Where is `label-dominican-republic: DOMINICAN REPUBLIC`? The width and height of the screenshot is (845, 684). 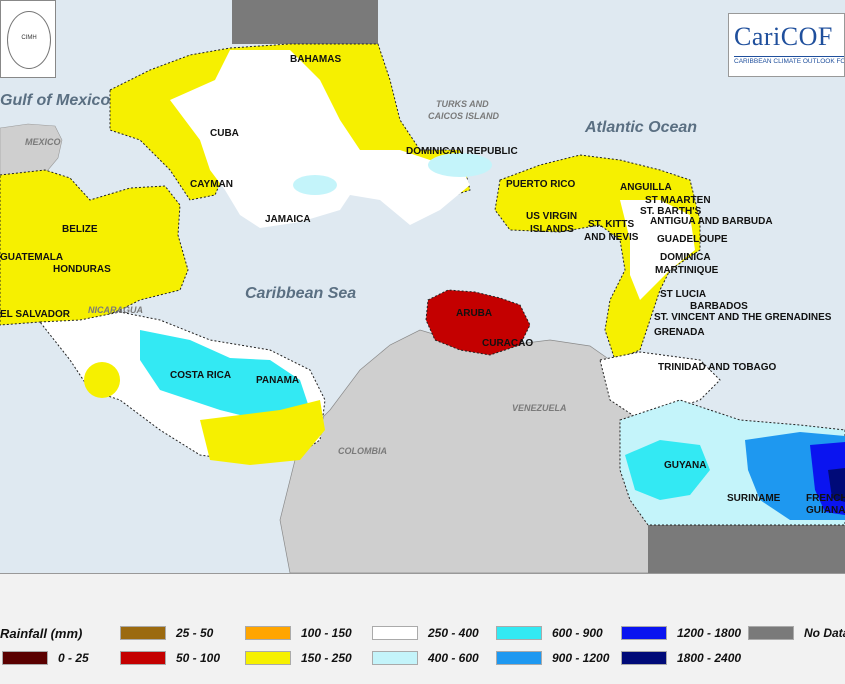
label-dominican-republic: DOMINICAN REPUBLIC is located at coordinates (462, 151).